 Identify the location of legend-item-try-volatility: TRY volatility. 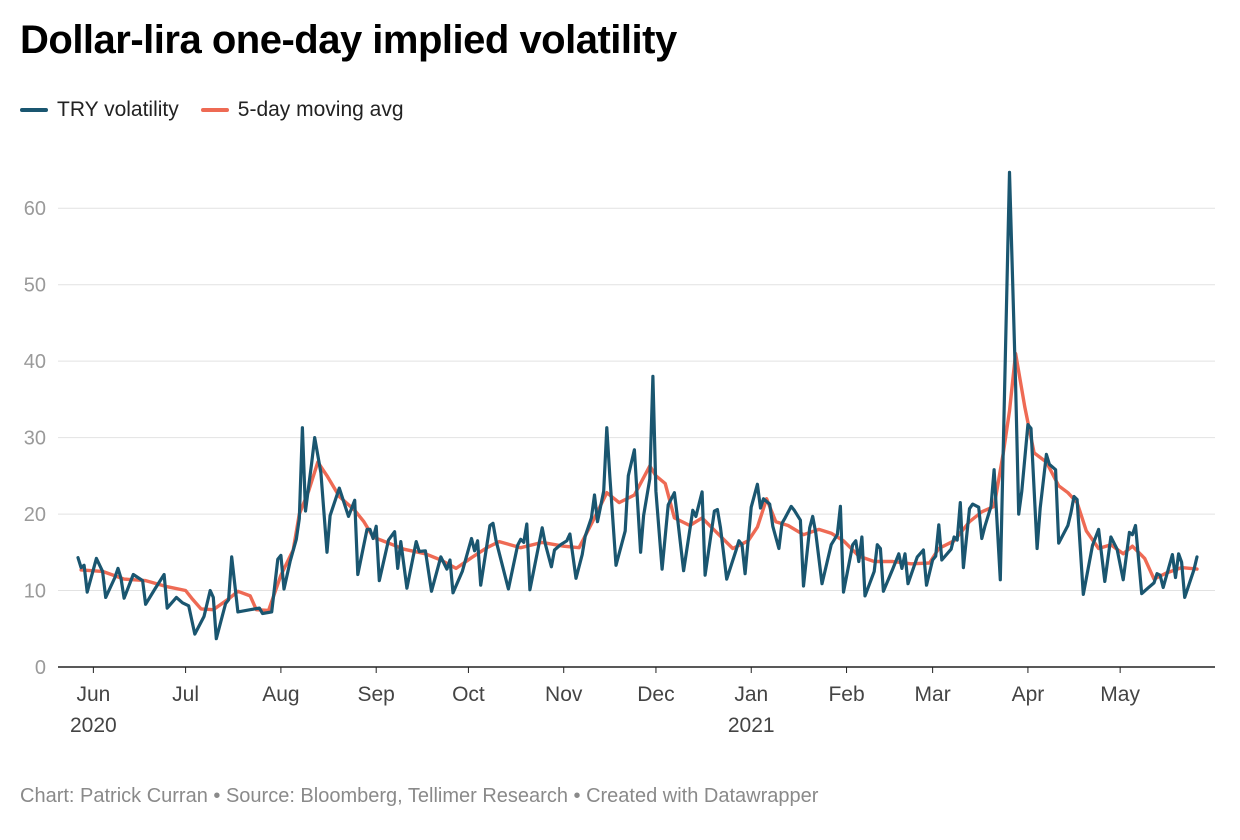
(99, 110).